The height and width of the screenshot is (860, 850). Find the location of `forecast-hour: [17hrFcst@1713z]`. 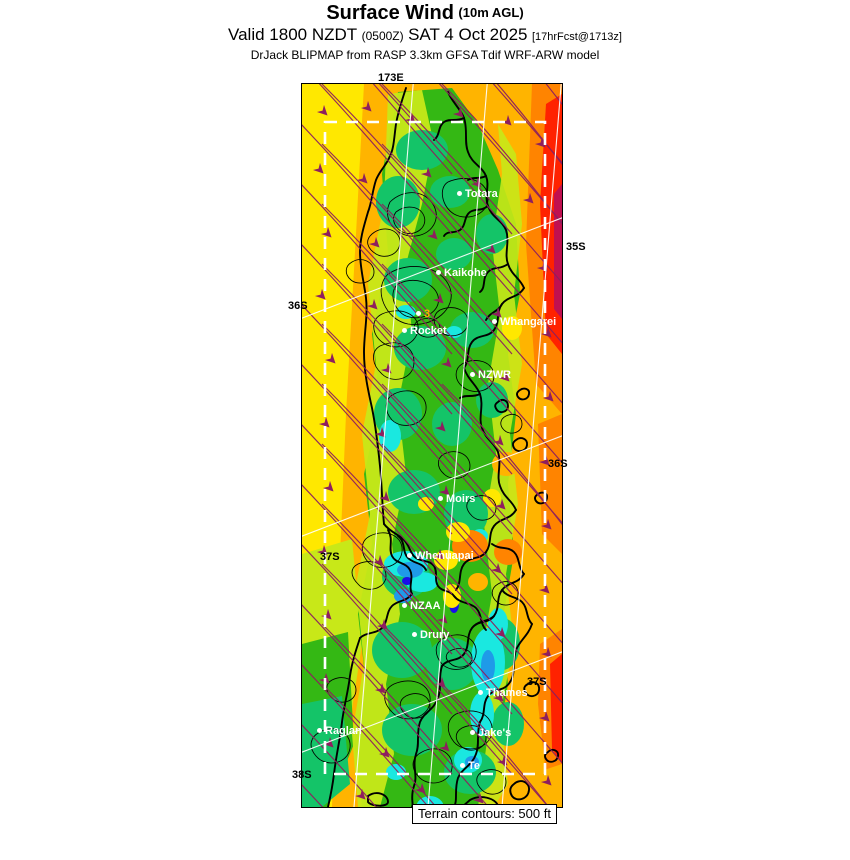

forecast-hour: [17hrFcst@1713z] is located at coordinates (576, 37).